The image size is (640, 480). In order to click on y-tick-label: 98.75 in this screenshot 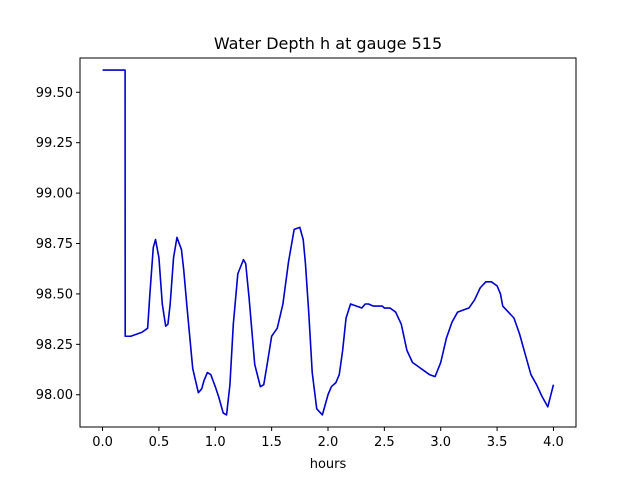, I will do `click(54, 244)`.